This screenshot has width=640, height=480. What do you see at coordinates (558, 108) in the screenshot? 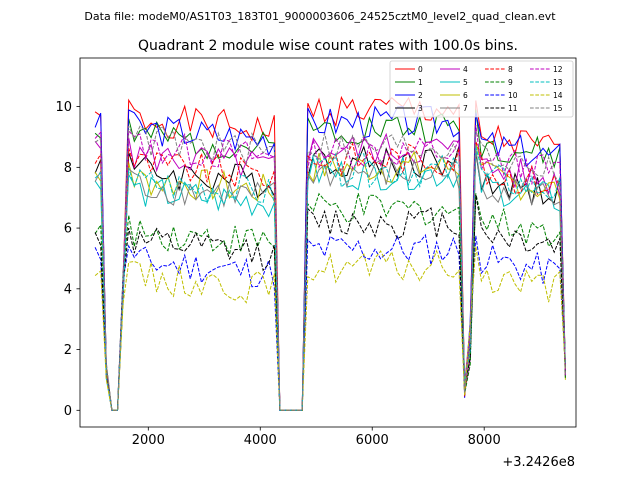
I see `legend-label-15: 15` at bounding box center [558, 108].